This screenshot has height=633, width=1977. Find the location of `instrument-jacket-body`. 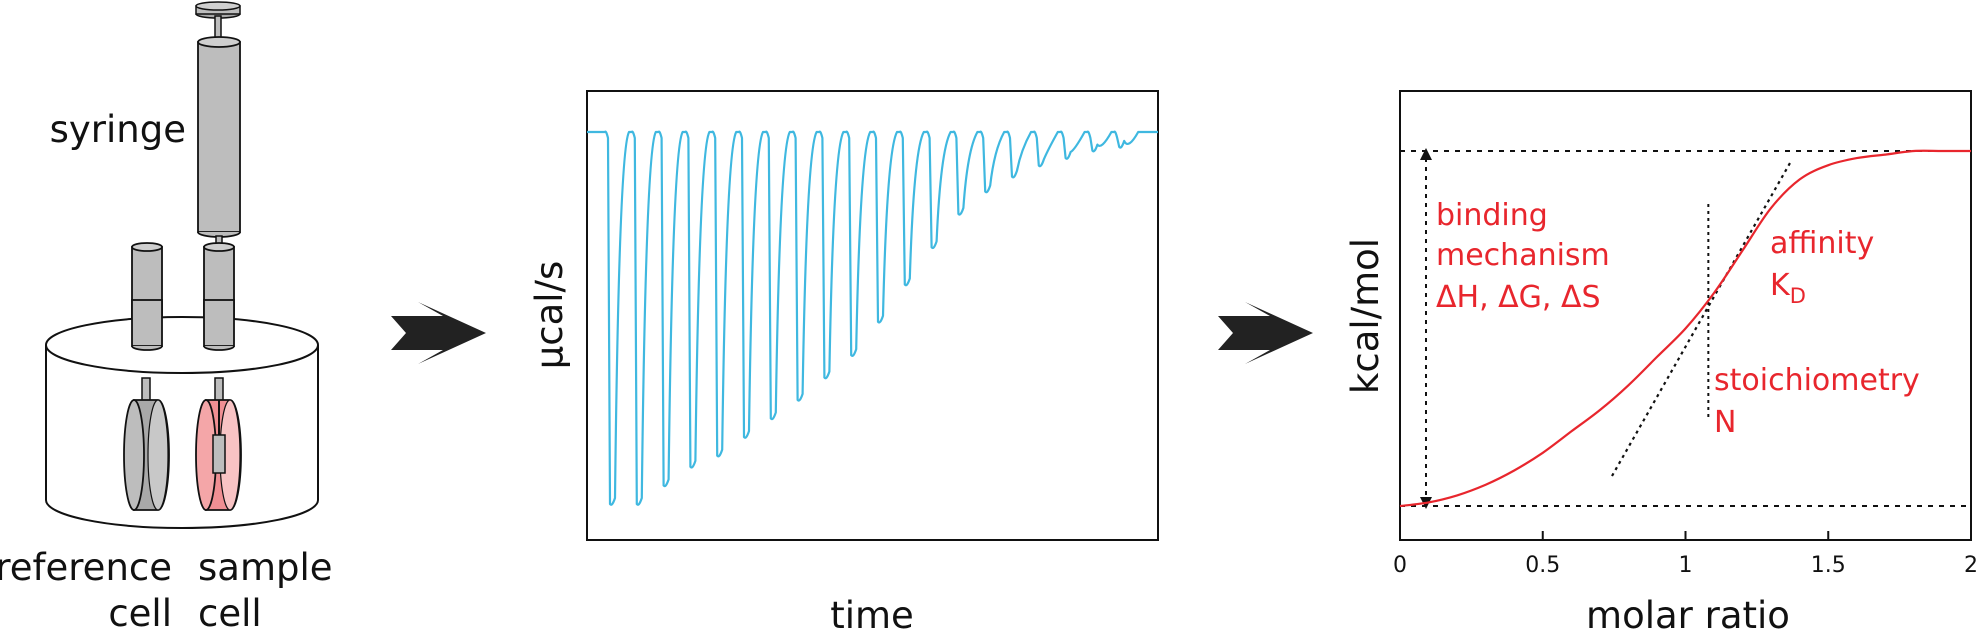

instrument-jacket-body is located at coordinates (182, 437).